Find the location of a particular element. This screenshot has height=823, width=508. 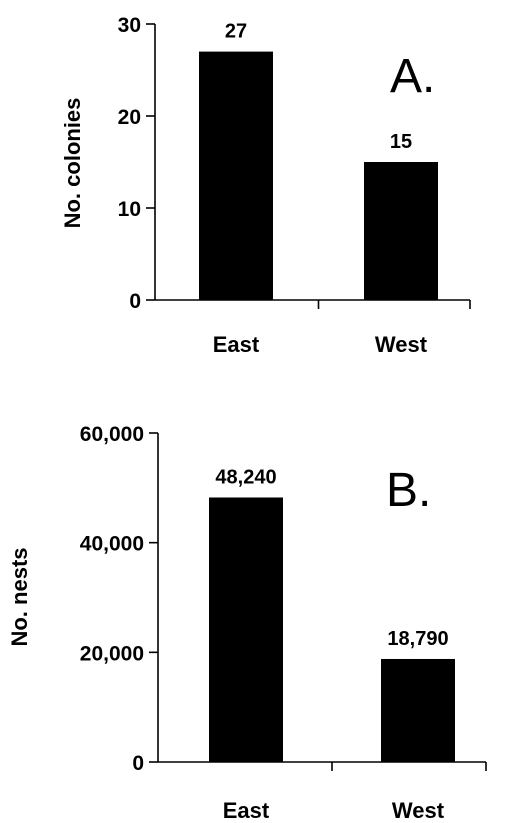

data-label: 15 is located at coordinates (401, 142).